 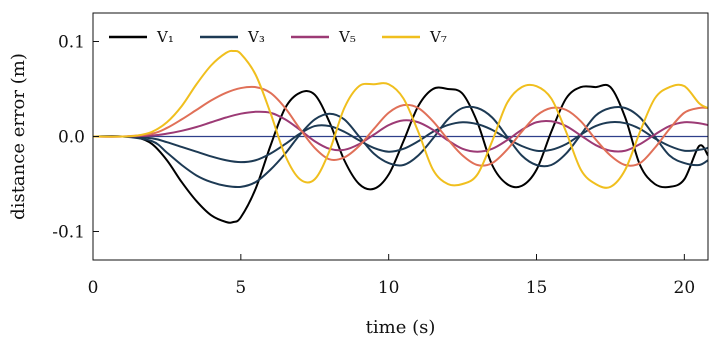 I want to click on x-axis: 0 5 10 15 20, so click(x=392, y=276).